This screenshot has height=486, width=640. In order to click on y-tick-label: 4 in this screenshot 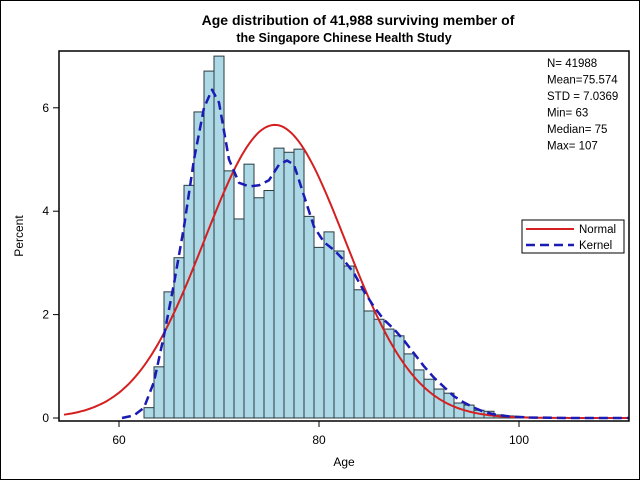, I will do `click(45, 211)`.